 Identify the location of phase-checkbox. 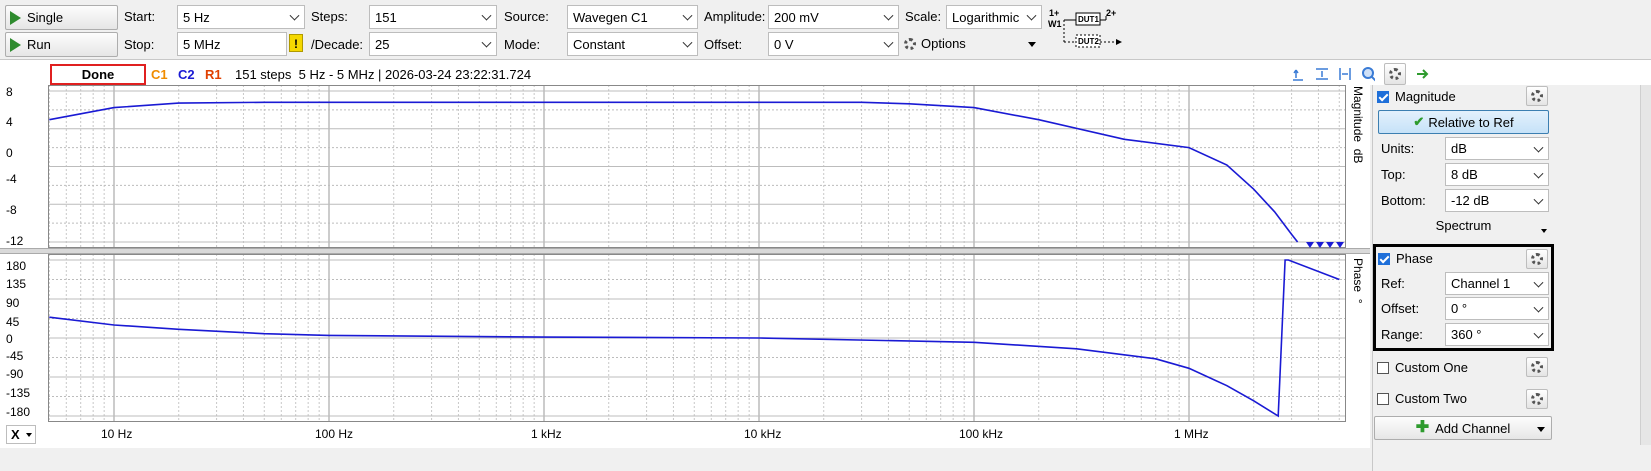
(1384, 259).